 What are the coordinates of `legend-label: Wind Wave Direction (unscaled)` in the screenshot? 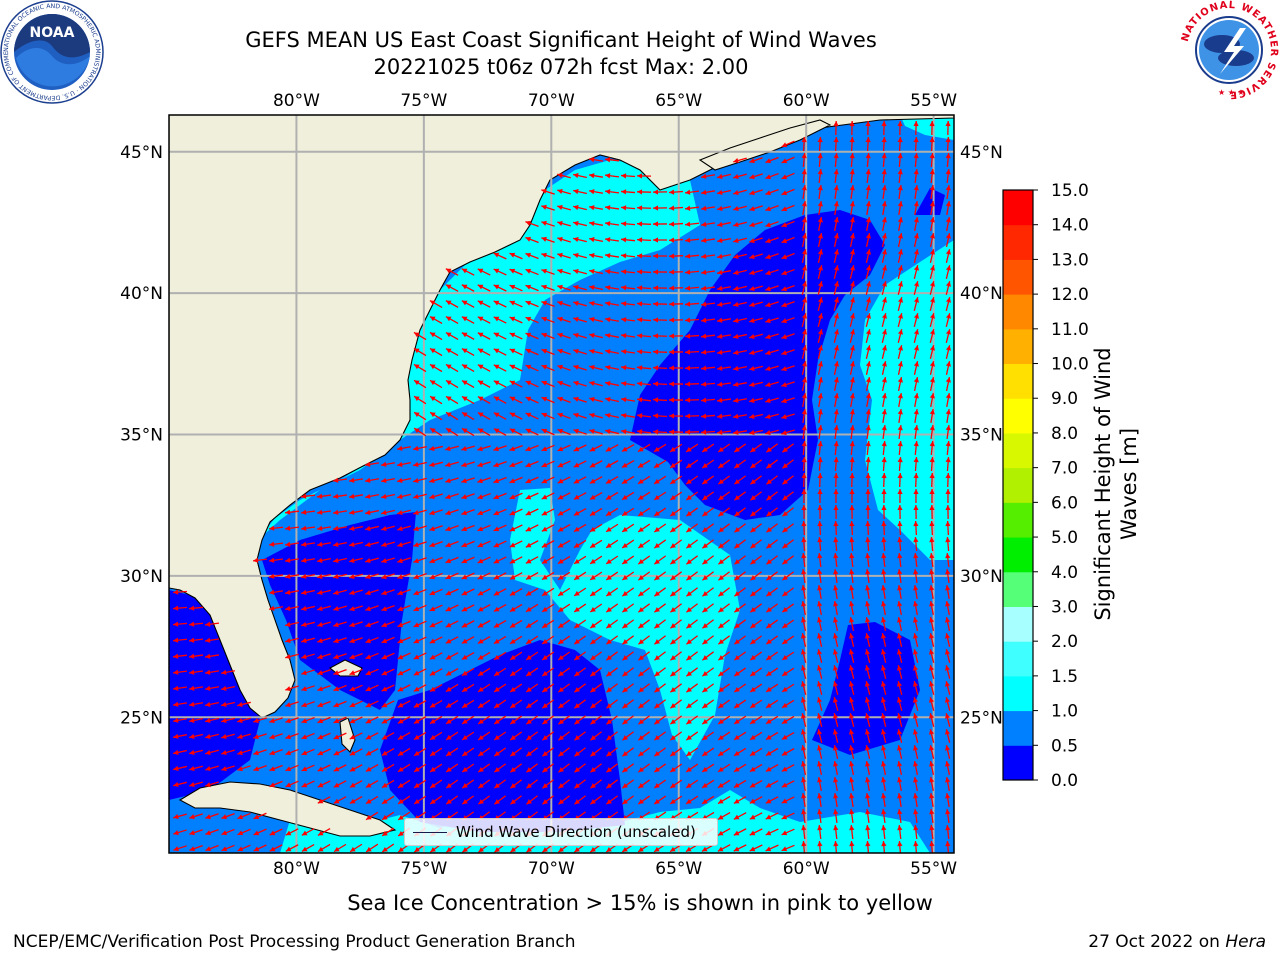 It's located at (576, 832).